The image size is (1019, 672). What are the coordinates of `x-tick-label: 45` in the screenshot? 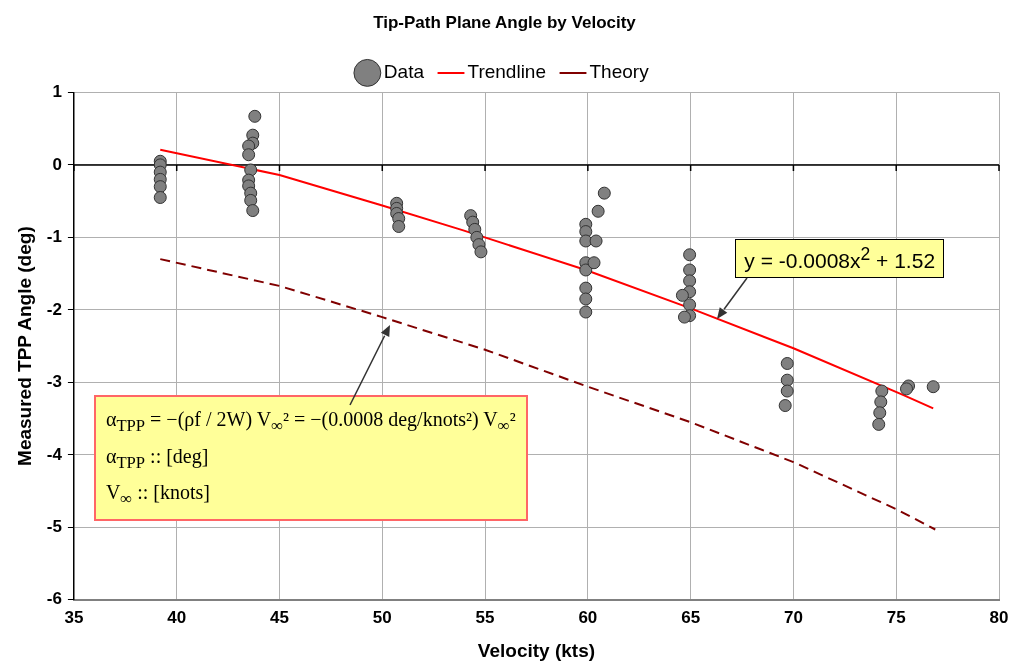 It's located at (279, 617).